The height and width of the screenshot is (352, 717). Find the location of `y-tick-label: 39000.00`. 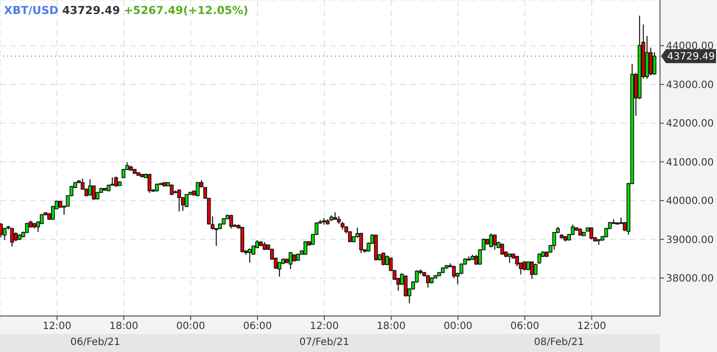

y-tick-label: 39000.00 is located at coordinates (690, 240).